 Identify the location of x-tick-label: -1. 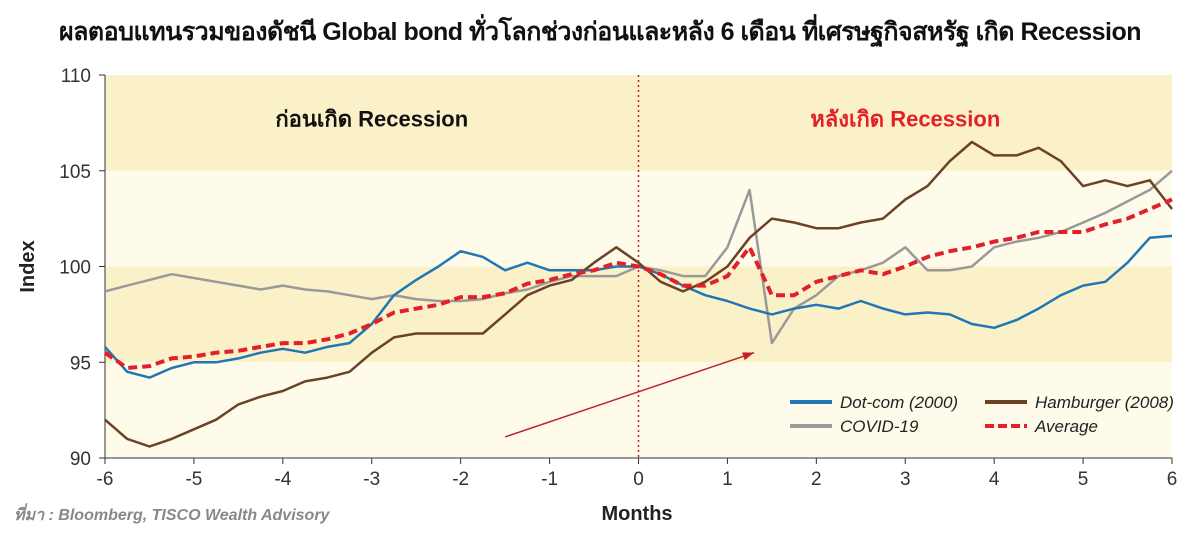
(549, 479).